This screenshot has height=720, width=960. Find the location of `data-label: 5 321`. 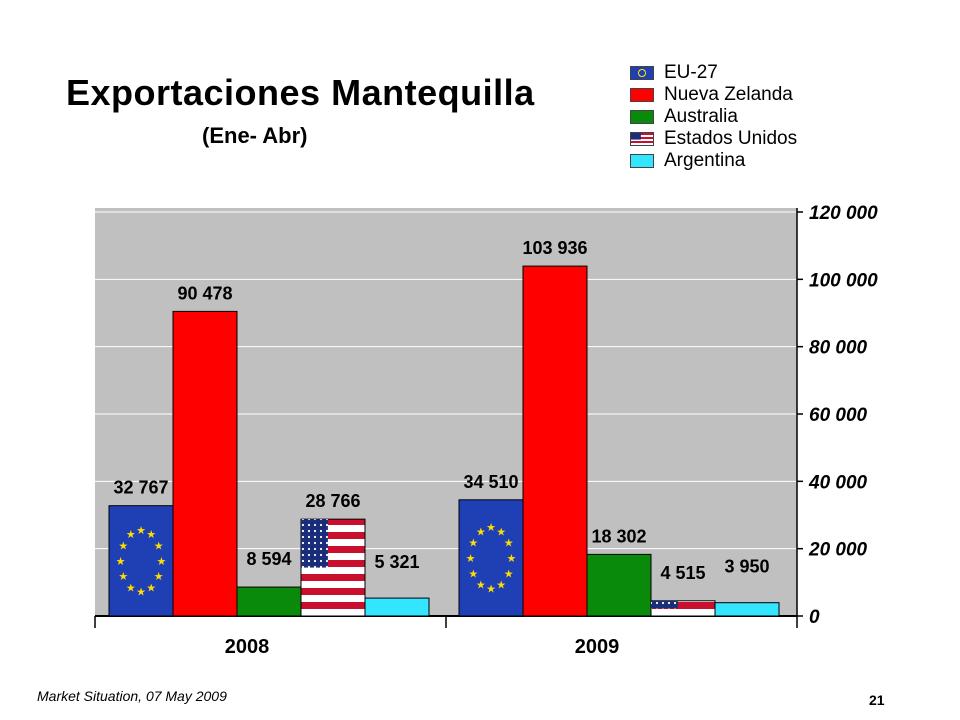

data-label: 5 321 is located at coordinates (396, 562).